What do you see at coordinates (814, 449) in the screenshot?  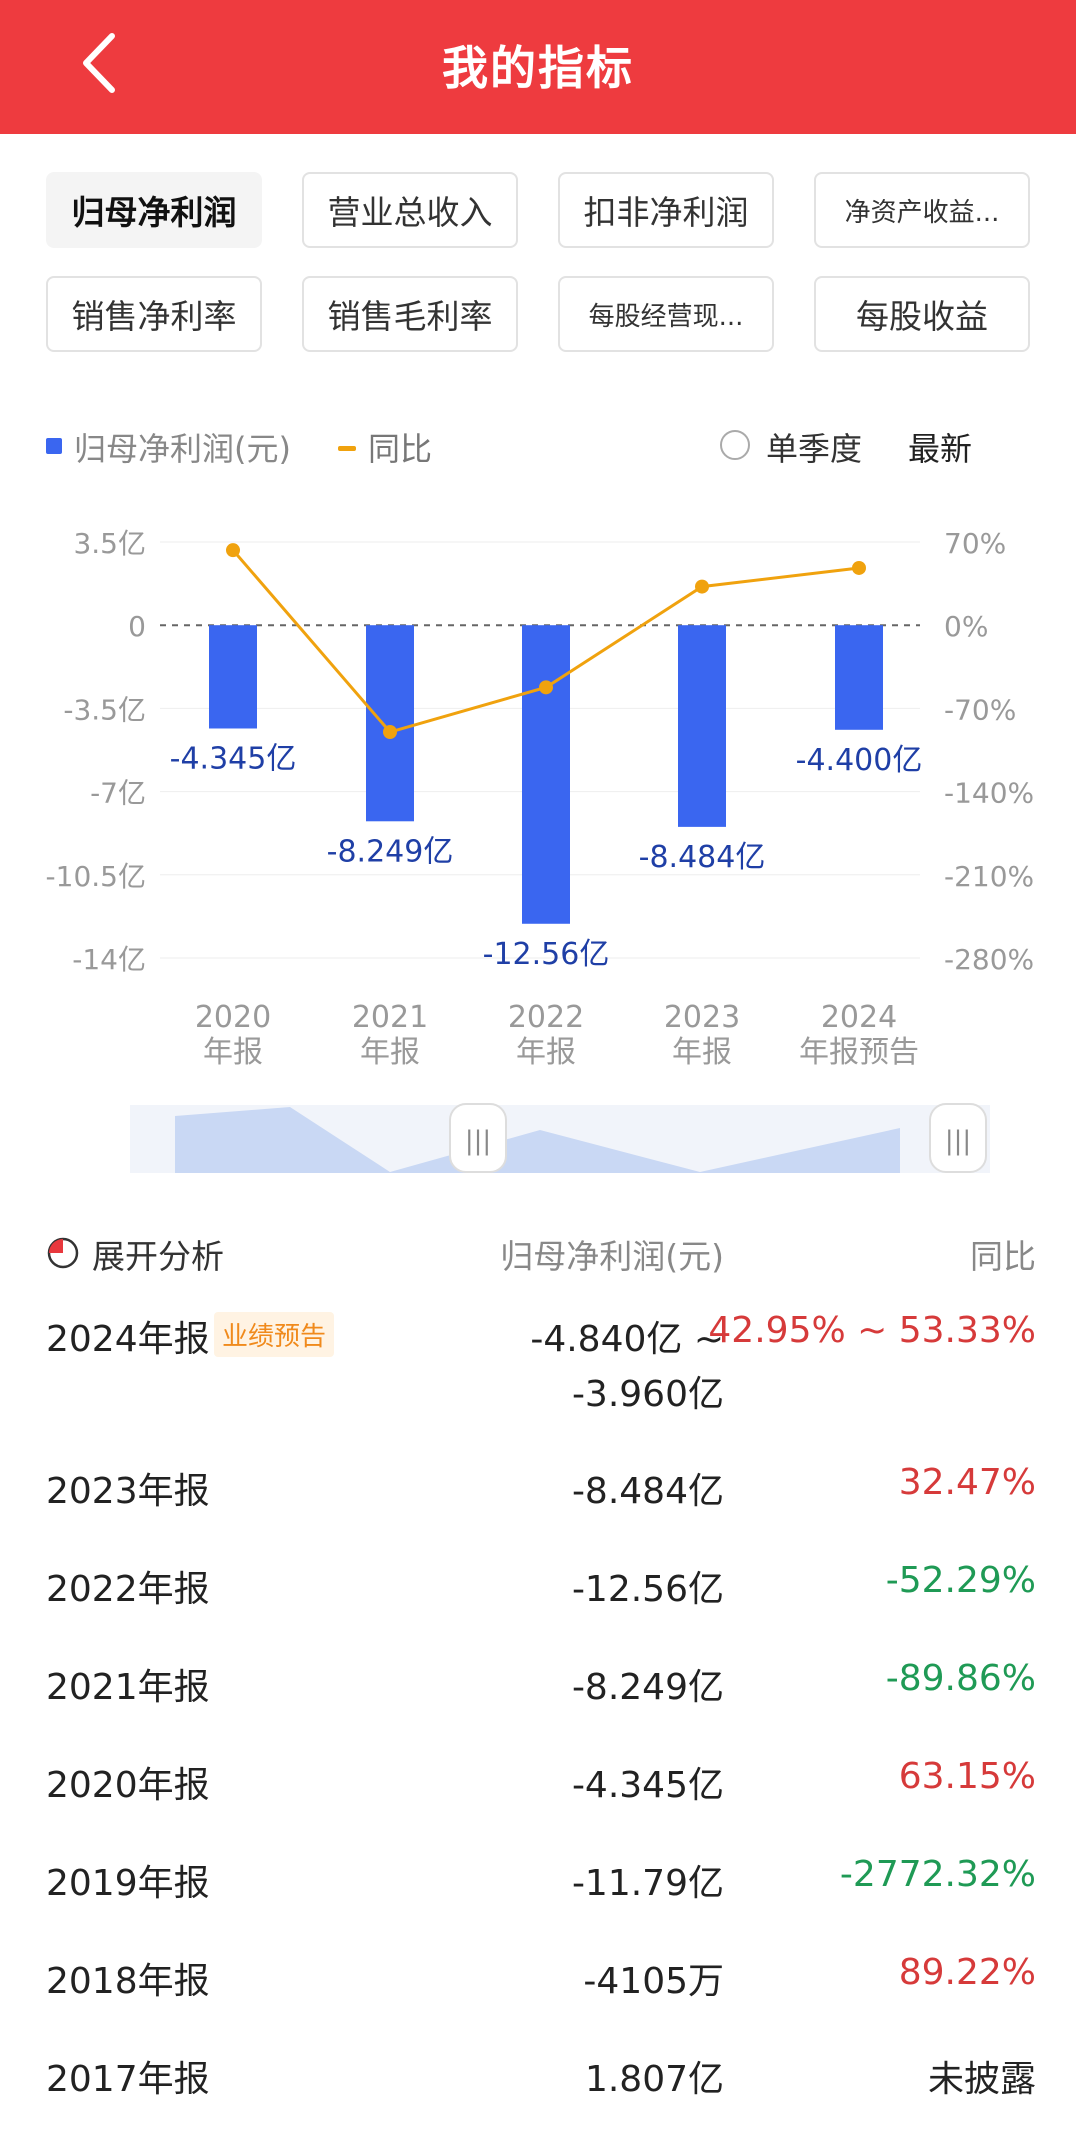 I see `single-quarter-label: 单季度` at bounding box center [814, 449].